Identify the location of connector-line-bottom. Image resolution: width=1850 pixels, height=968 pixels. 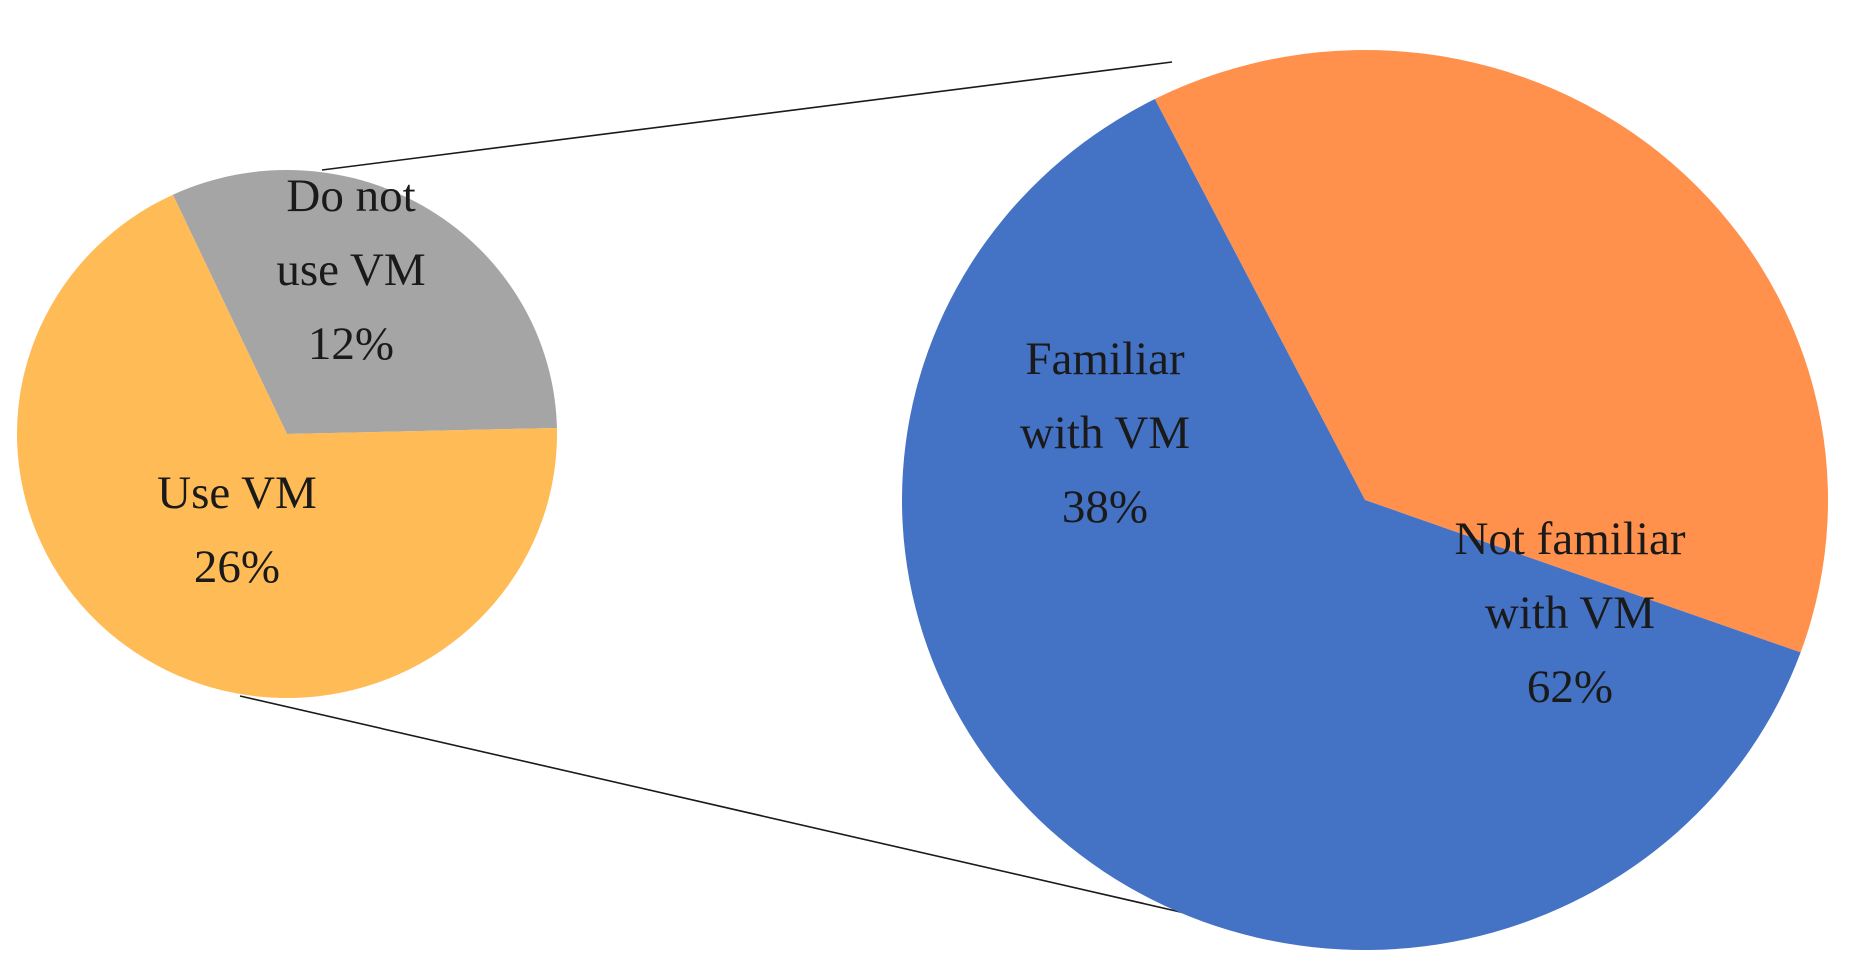
(732, 809).